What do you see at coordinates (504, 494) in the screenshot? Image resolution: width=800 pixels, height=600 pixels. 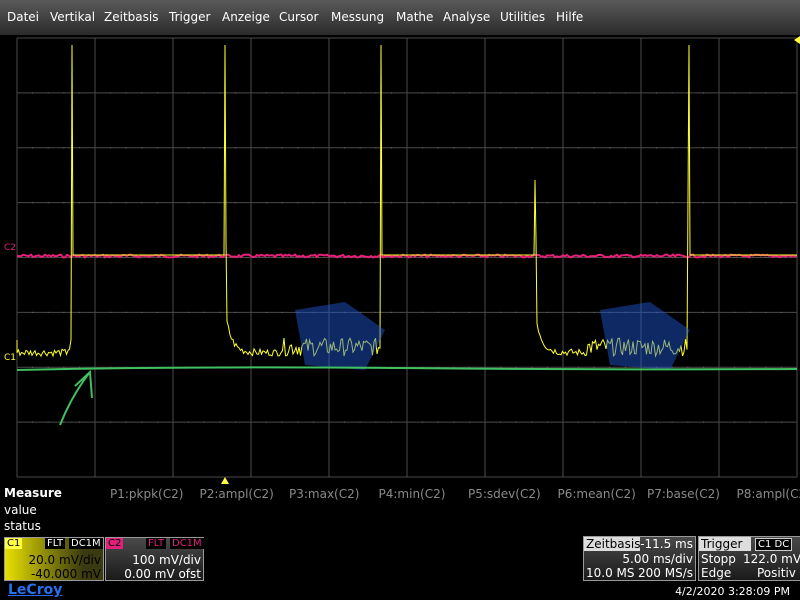 I see `measure-param: P5:sdev(C2)` at bounding box center [504, 494].